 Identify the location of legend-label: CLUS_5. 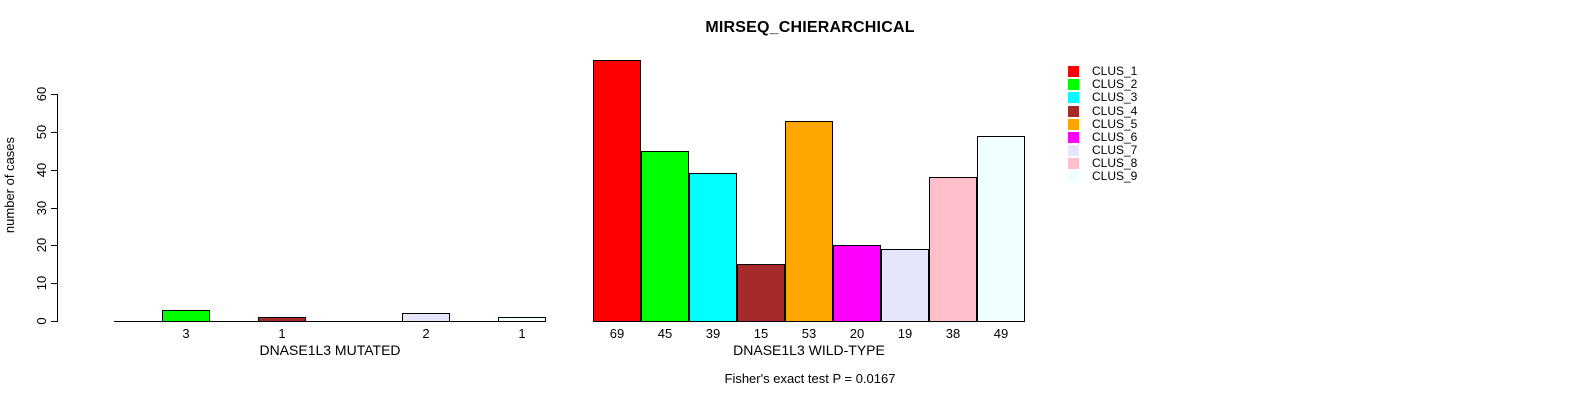
(1115, 123).